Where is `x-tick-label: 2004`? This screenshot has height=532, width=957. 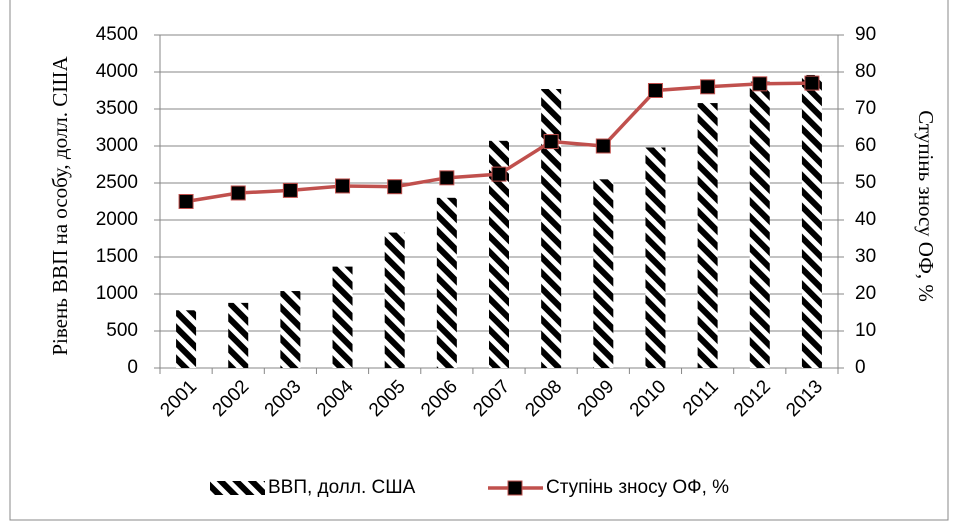
x-tick-label: 2004 is located at coordinates (335, 398).